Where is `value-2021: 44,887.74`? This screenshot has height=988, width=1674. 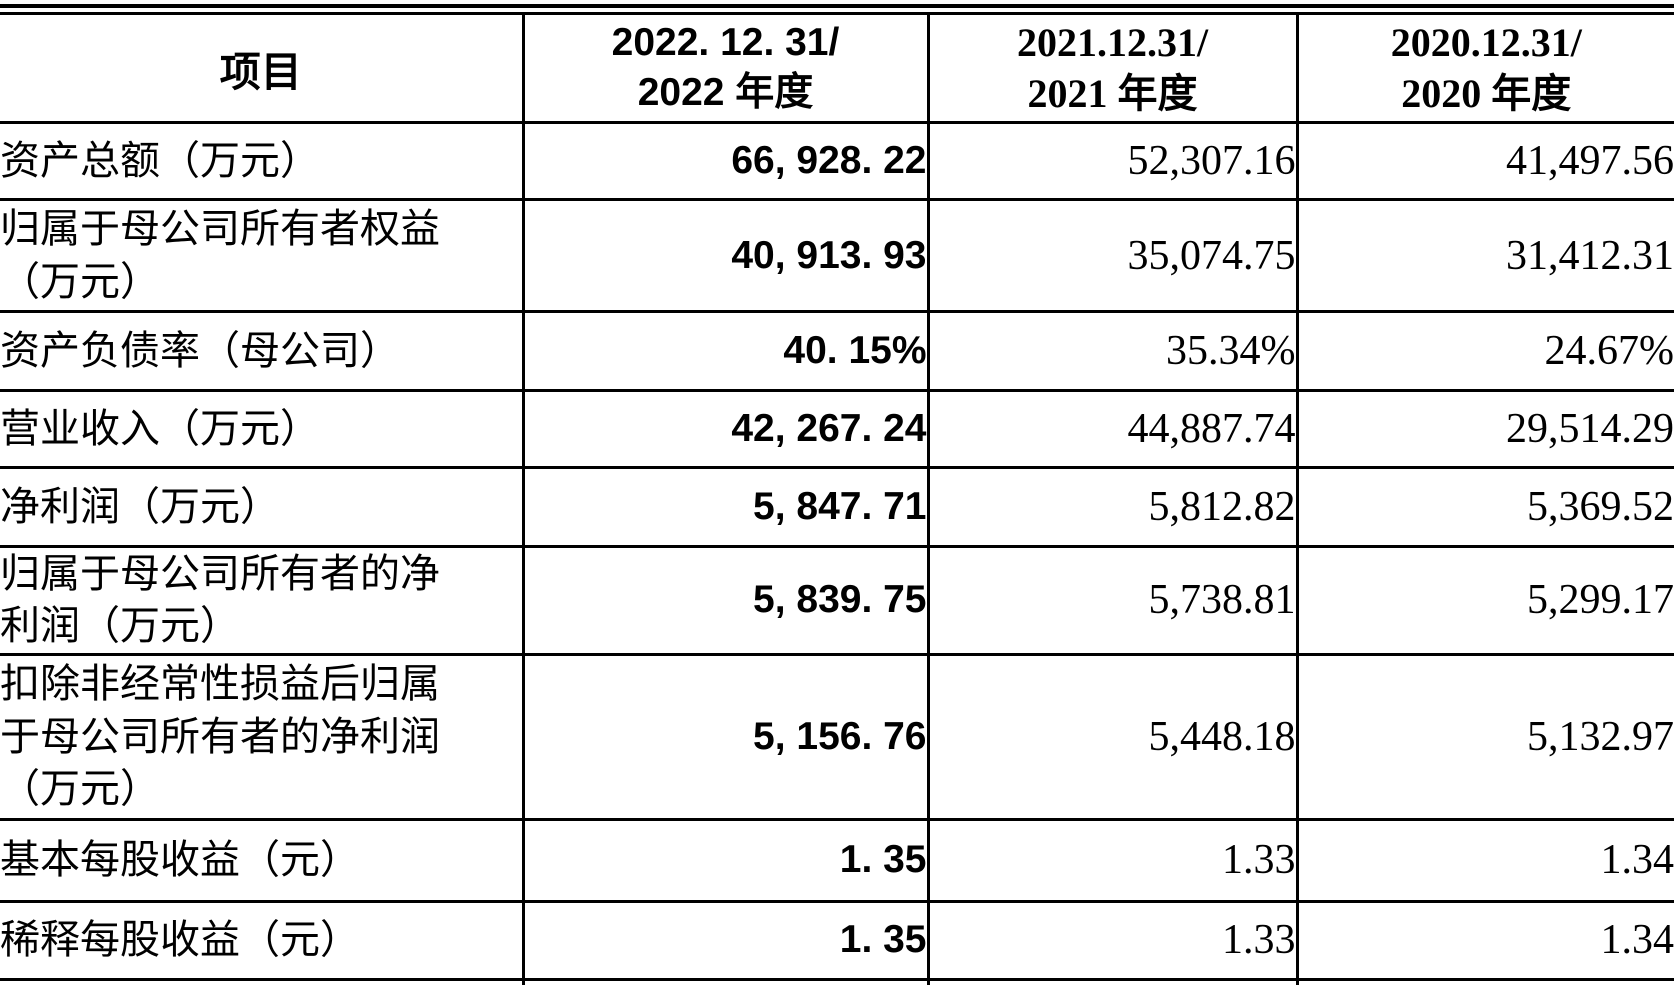 value-2021: 44,887.74 is located at coordinates (1113, 429).